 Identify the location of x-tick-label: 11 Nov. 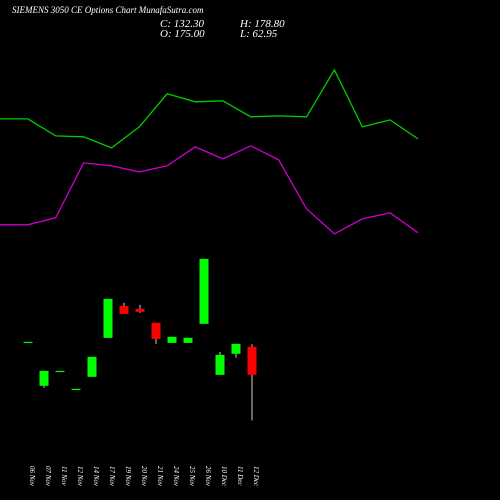
(64, 476).